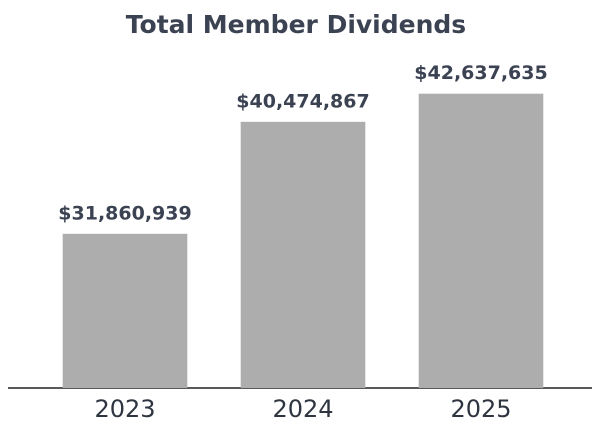 The height and width of the screenshot is (424, 592). I want to click on x-tick-label: 2025, so click(480, 409).